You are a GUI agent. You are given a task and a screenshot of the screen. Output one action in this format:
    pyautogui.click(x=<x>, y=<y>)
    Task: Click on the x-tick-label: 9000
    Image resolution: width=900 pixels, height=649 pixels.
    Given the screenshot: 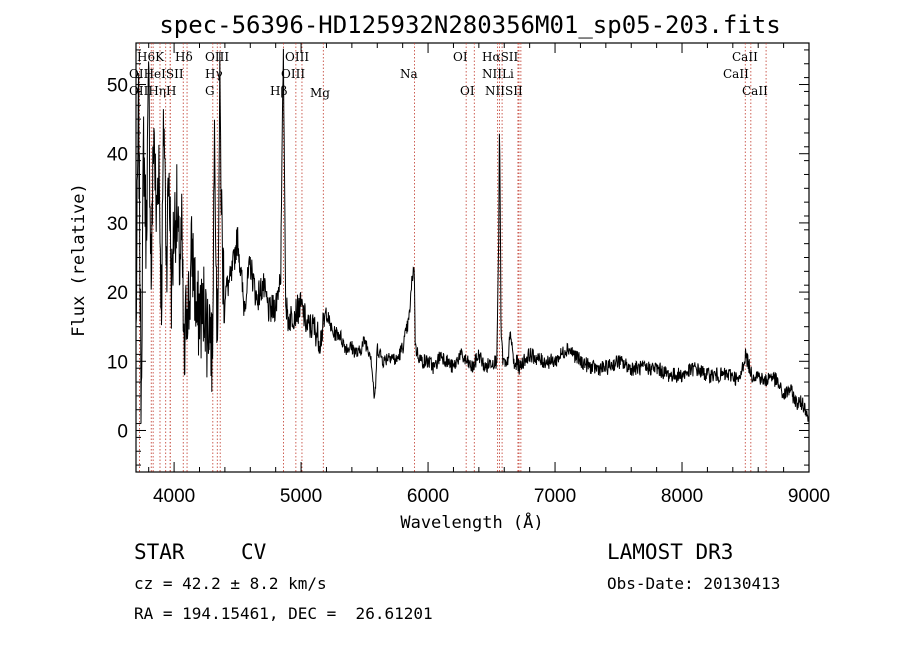 What is the action you would take?
    pyautogui.click(x=809, y=496)
    